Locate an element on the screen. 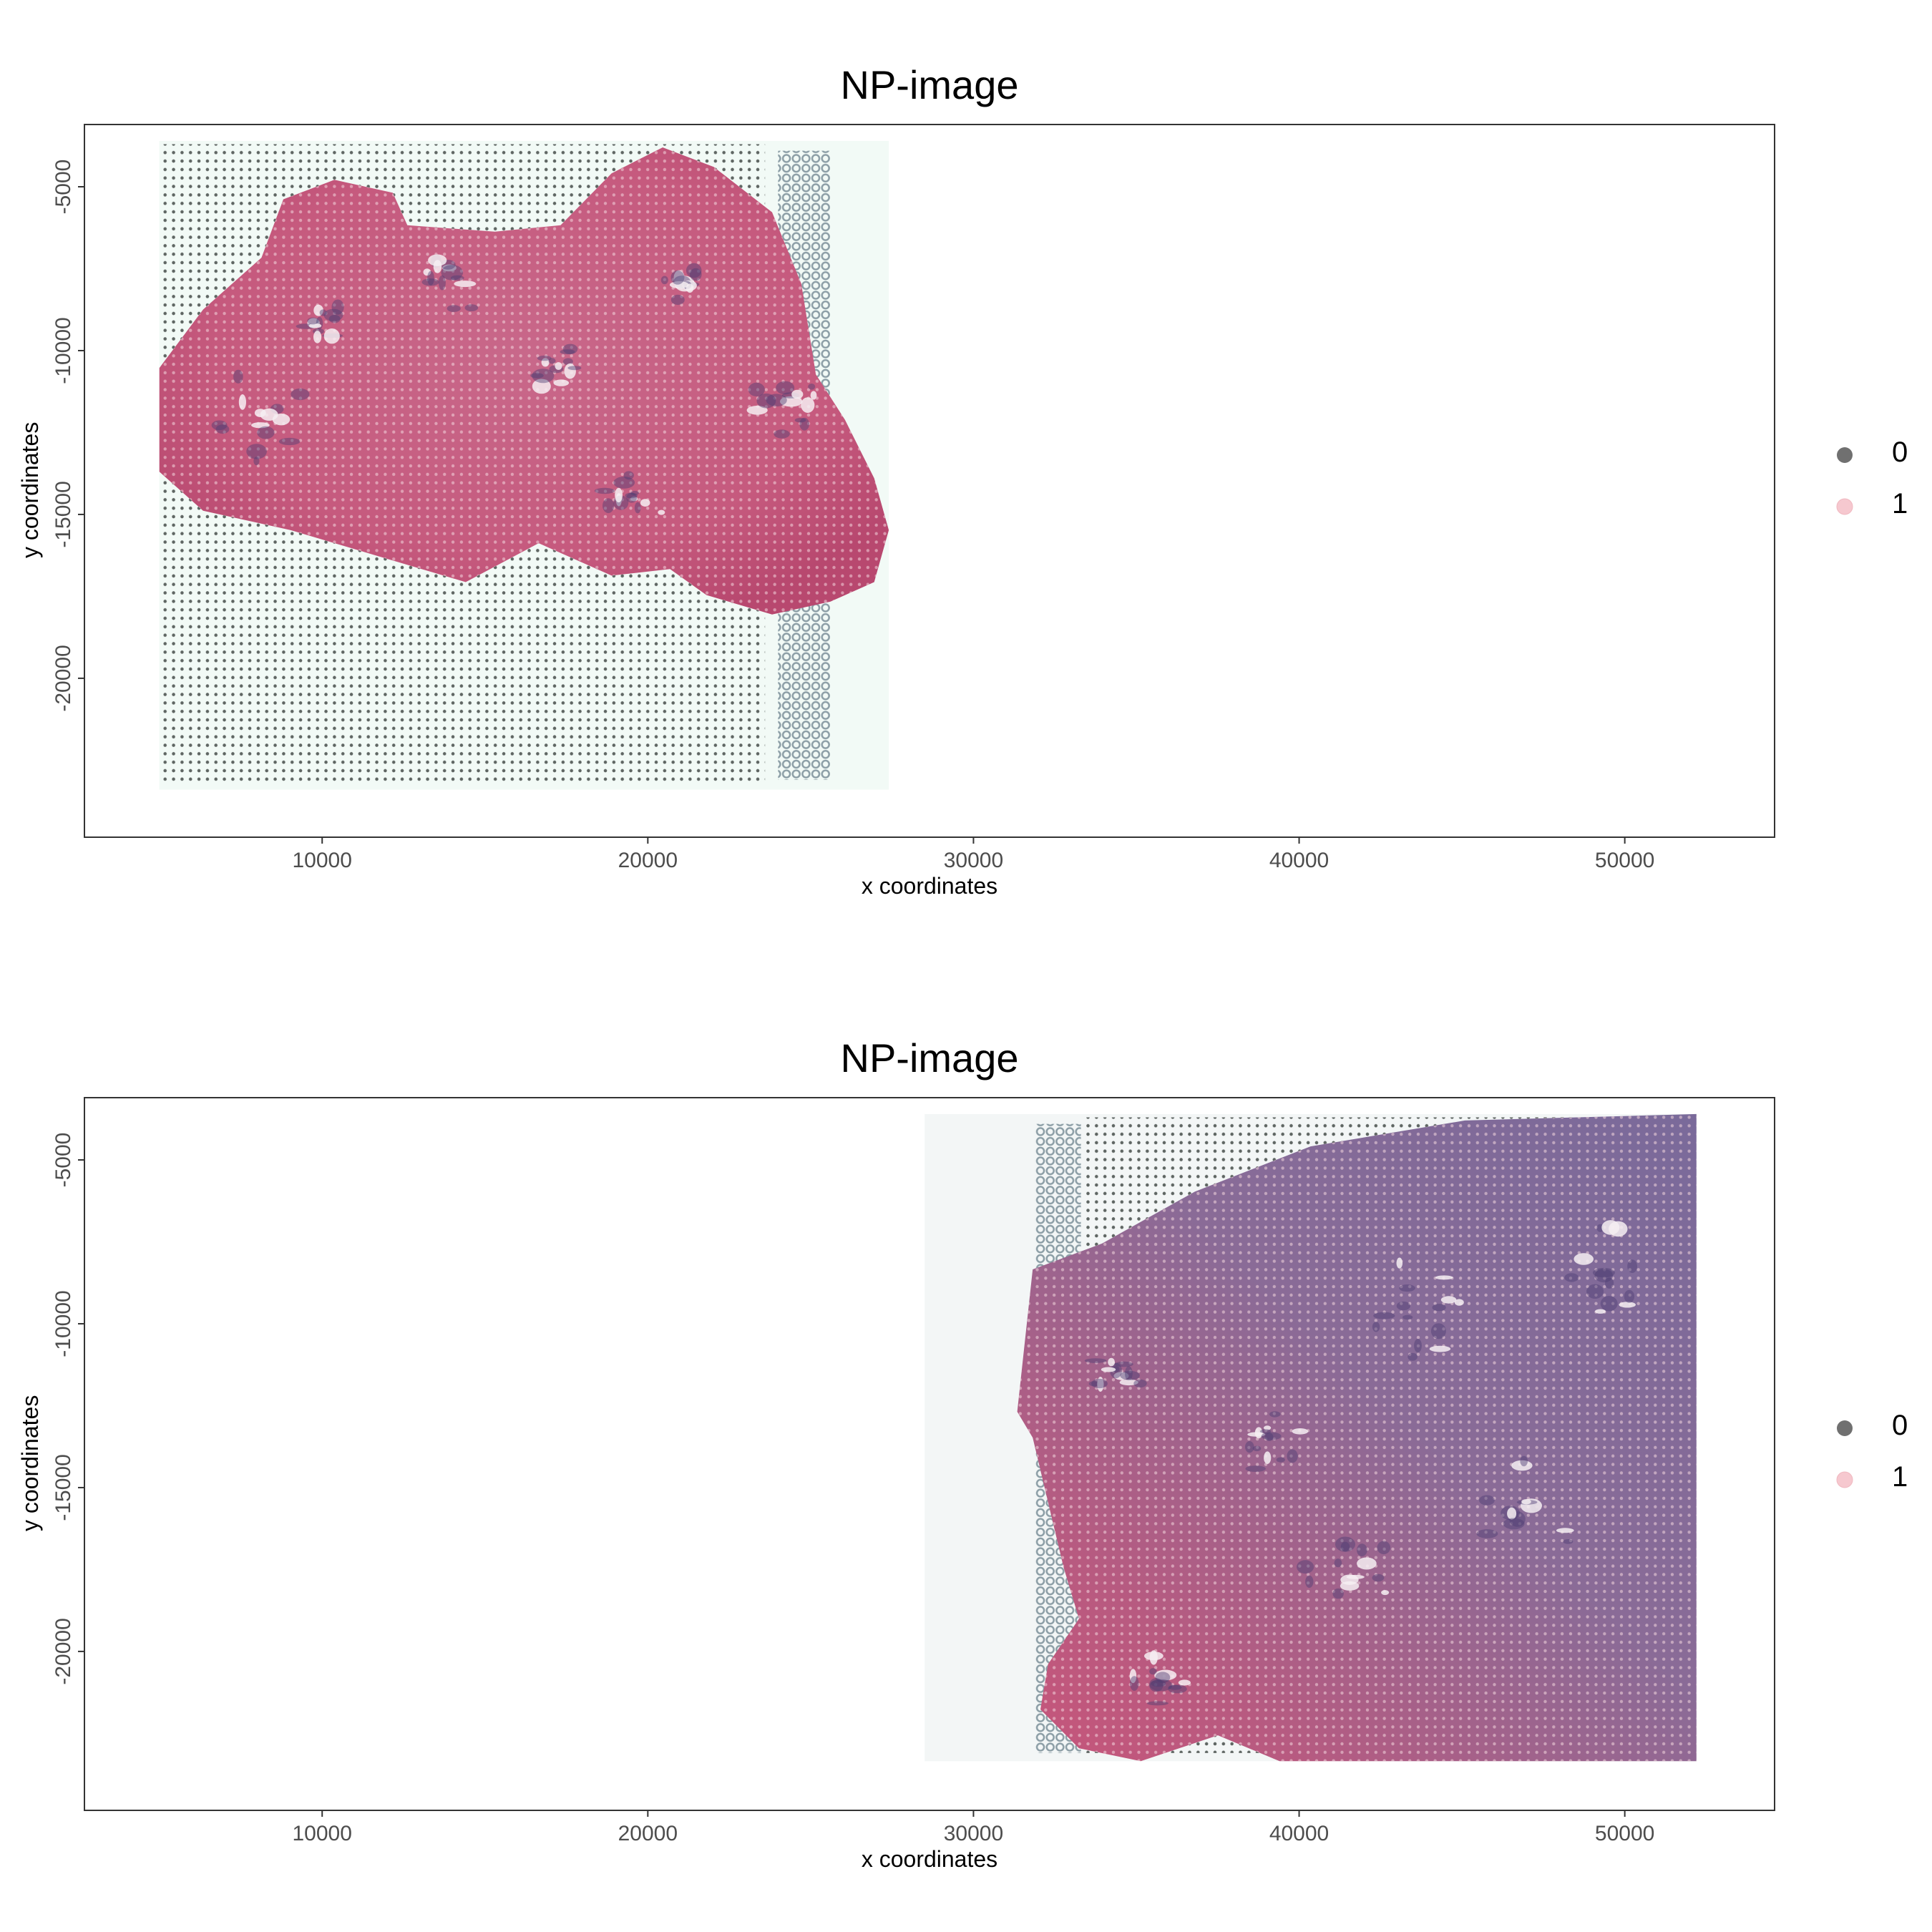 This screenshot has height=1932, width=1932. x-tick-label: 50000 is located at coordinates (1624, 860).